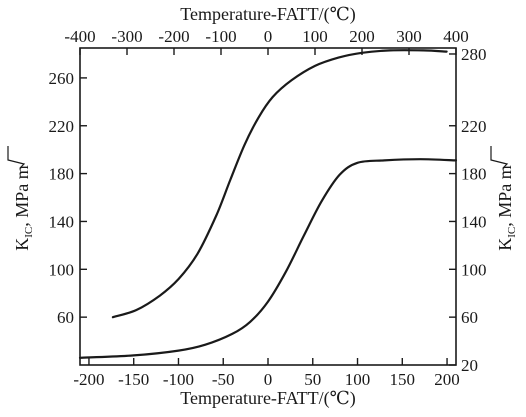 The height and width of the screenshot is (417, 526). I want to click on left-y-tick-label: 100, so click(62, 269).